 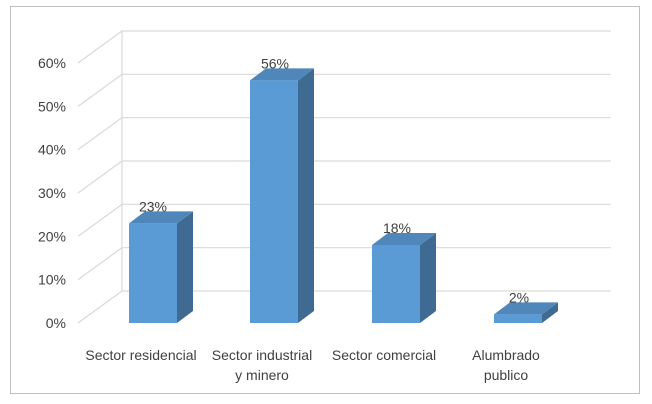 What do you see at coordinates (52, 63) in the screenshot?
I see `y-tick-label: 60%` at bounding box center [52, 63].